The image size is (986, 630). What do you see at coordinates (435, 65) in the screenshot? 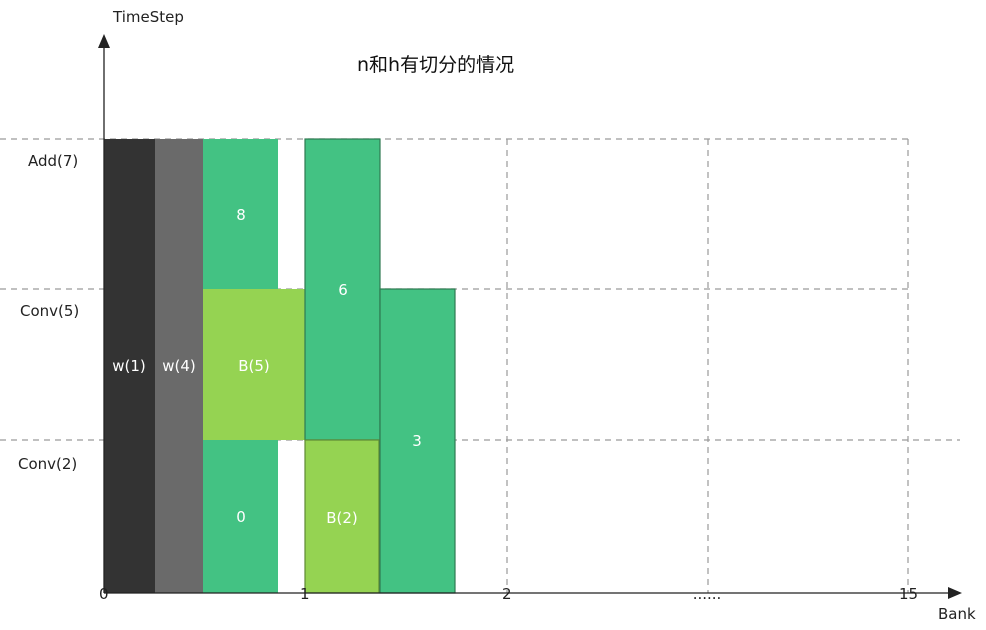
I see `diagram-title: n和h有切分的情况` at bounding box center [435, 65].